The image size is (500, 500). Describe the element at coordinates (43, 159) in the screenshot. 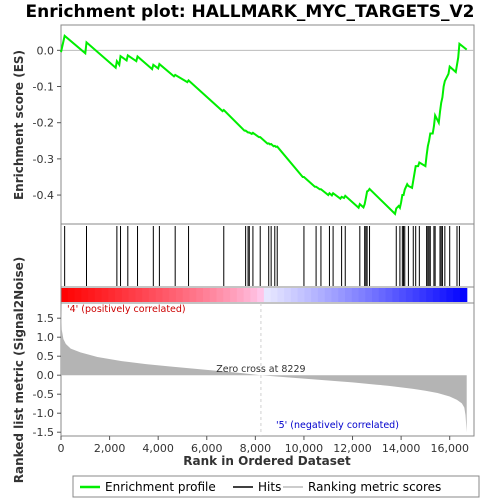

I see `es-y-tick-label: -0.3` at that location.